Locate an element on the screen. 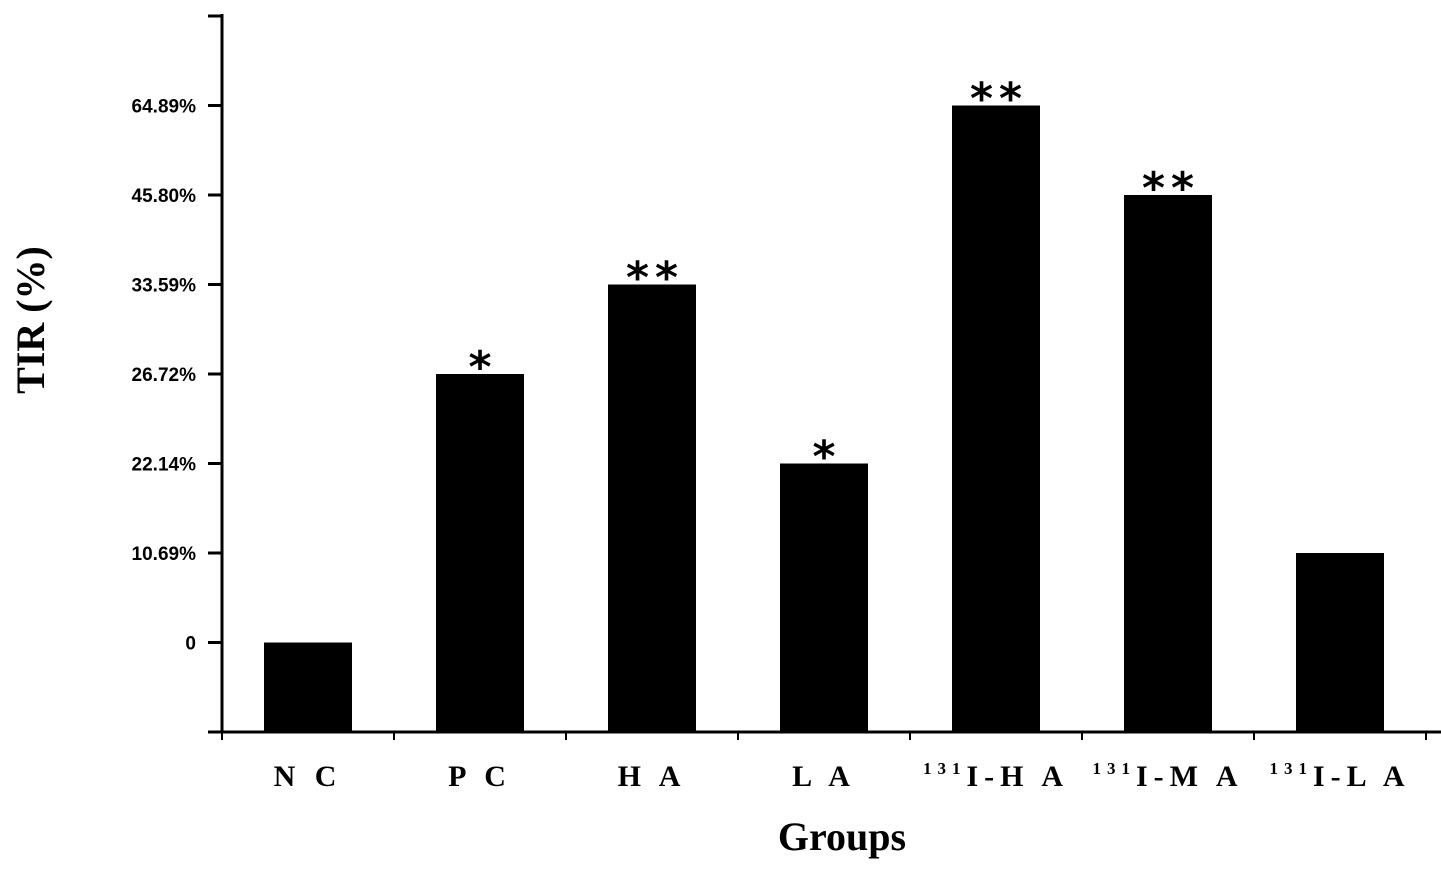 The image size is (1441, 874). x-tick-label: N C is located at coordinates (308, 776).